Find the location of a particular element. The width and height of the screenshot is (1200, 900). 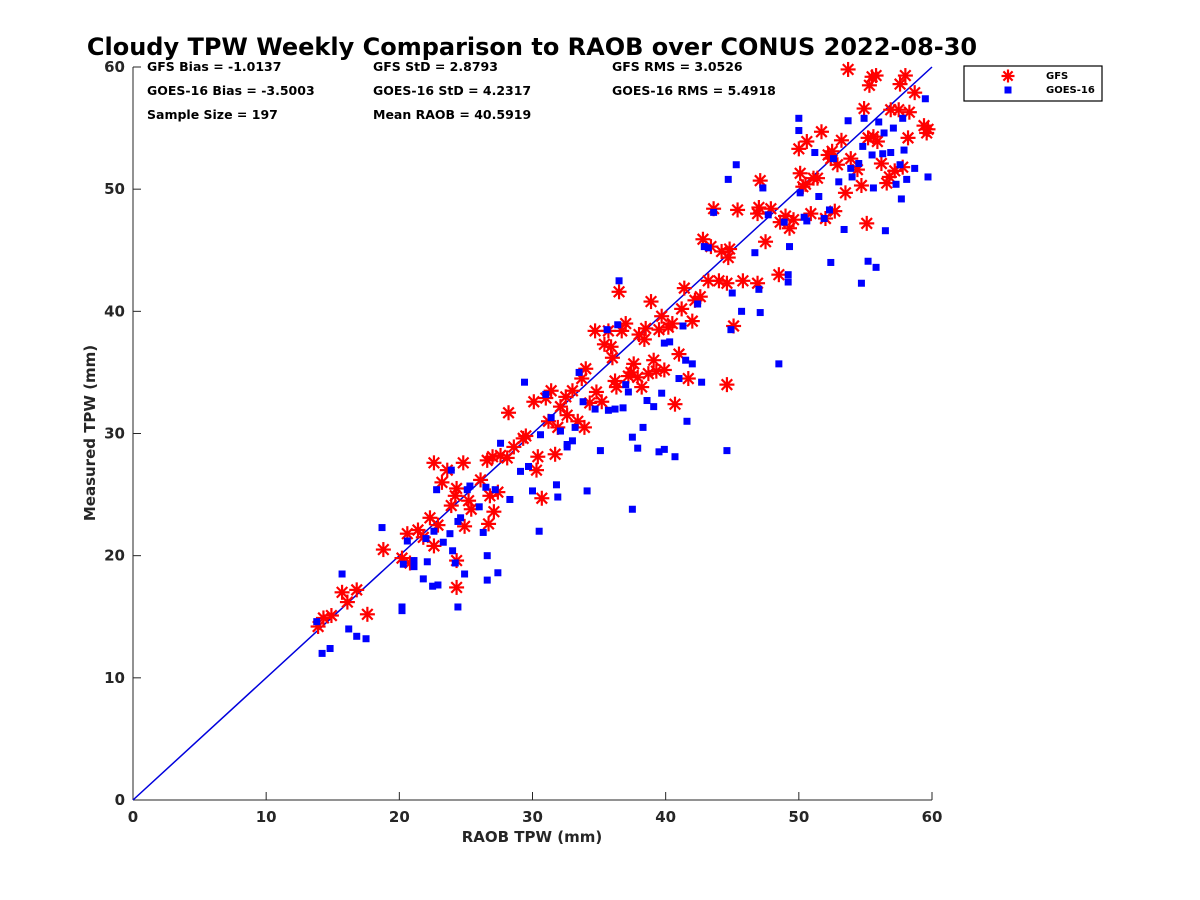

x-axis-ticks: 0 10 20 30 40 50 60 is located at coordinates (535, 809).